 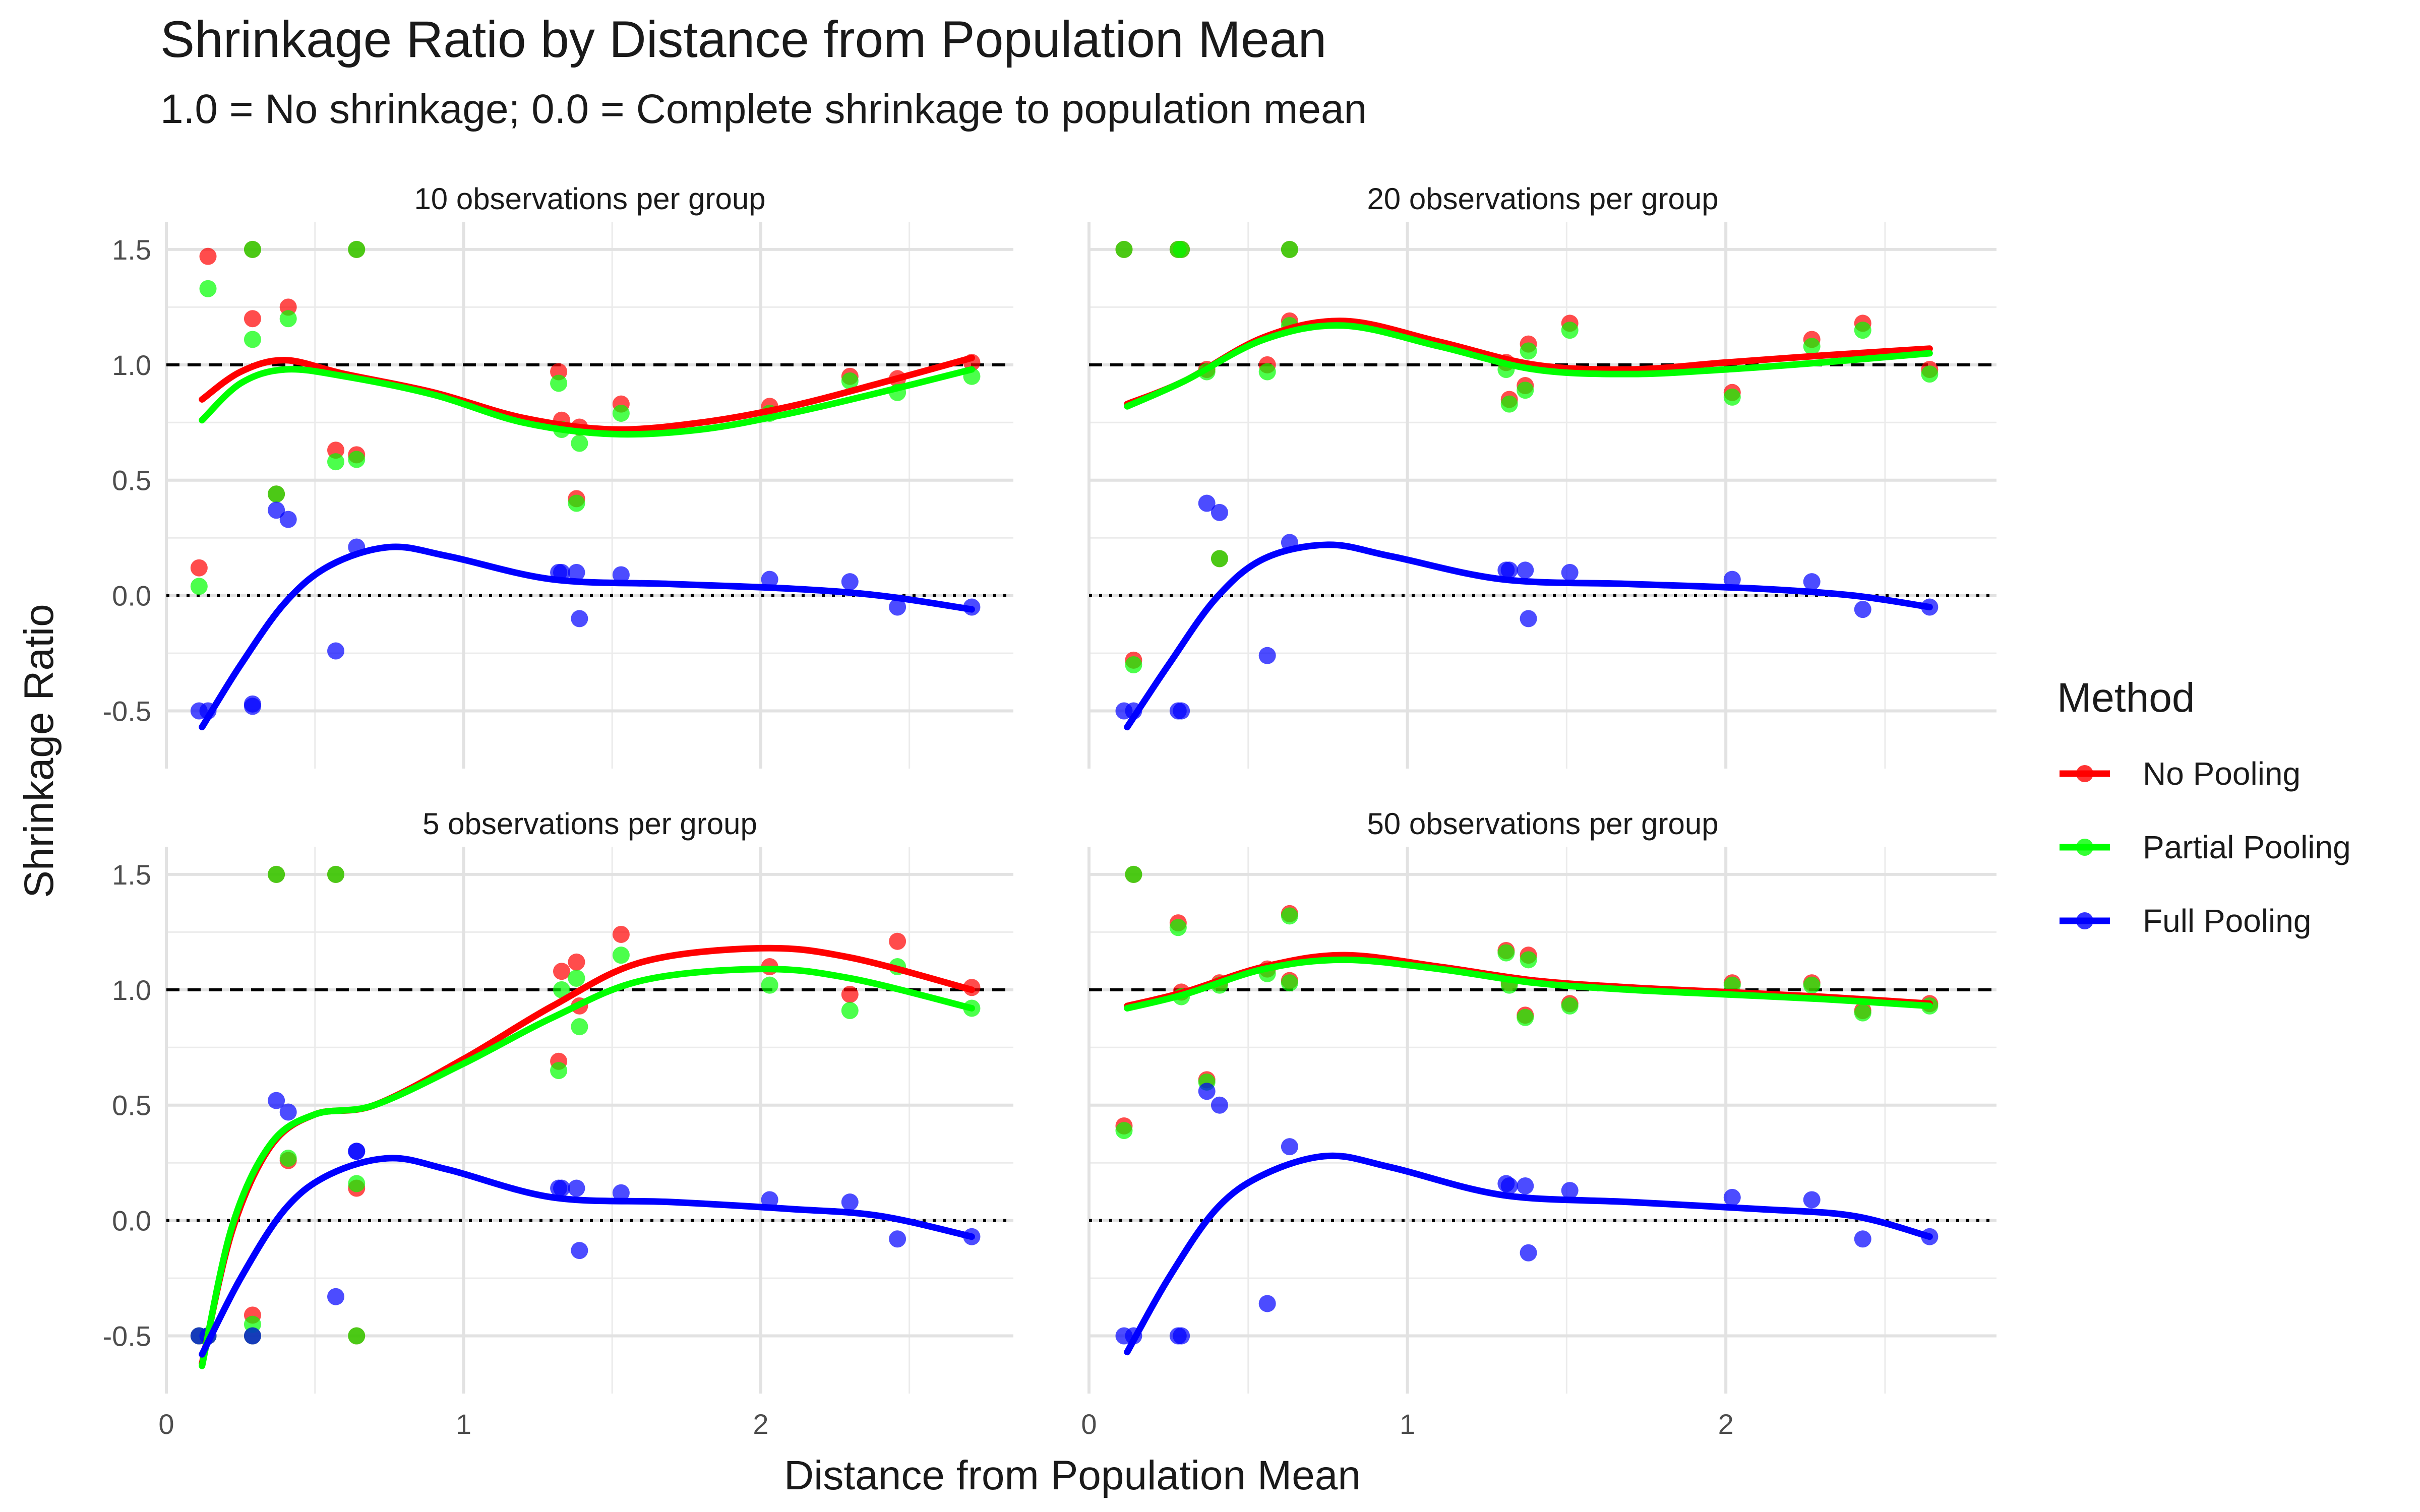 What do you see at coordinates (1089, 1424) in the screenshot?
I see `x-tick-label: 0` at bounding box center [1089, 1424].